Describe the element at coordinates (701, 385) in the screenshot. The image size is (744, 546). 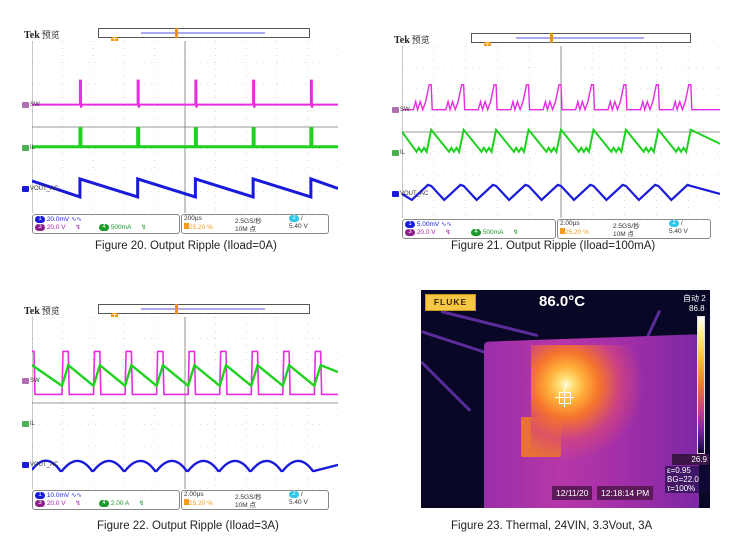
I see `color-scale-bar` at that location.